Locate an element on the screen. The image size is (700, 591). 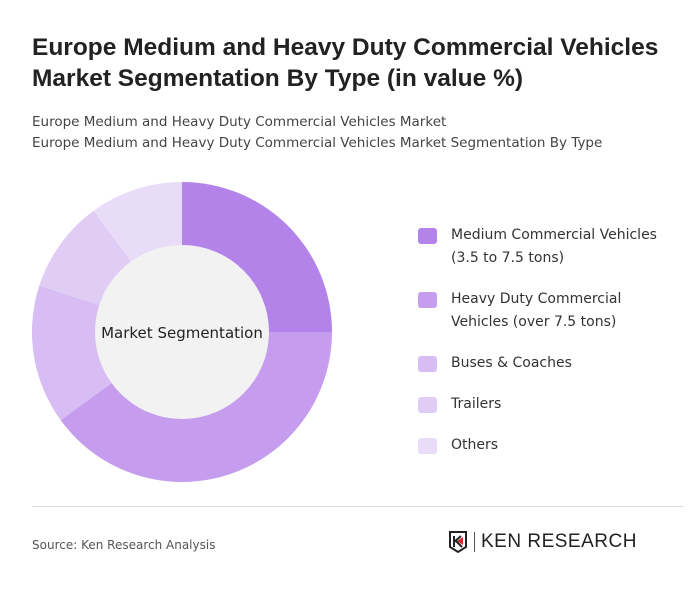
source-note: Source: Ken Research Analysis is located at coordinates (124, 545).